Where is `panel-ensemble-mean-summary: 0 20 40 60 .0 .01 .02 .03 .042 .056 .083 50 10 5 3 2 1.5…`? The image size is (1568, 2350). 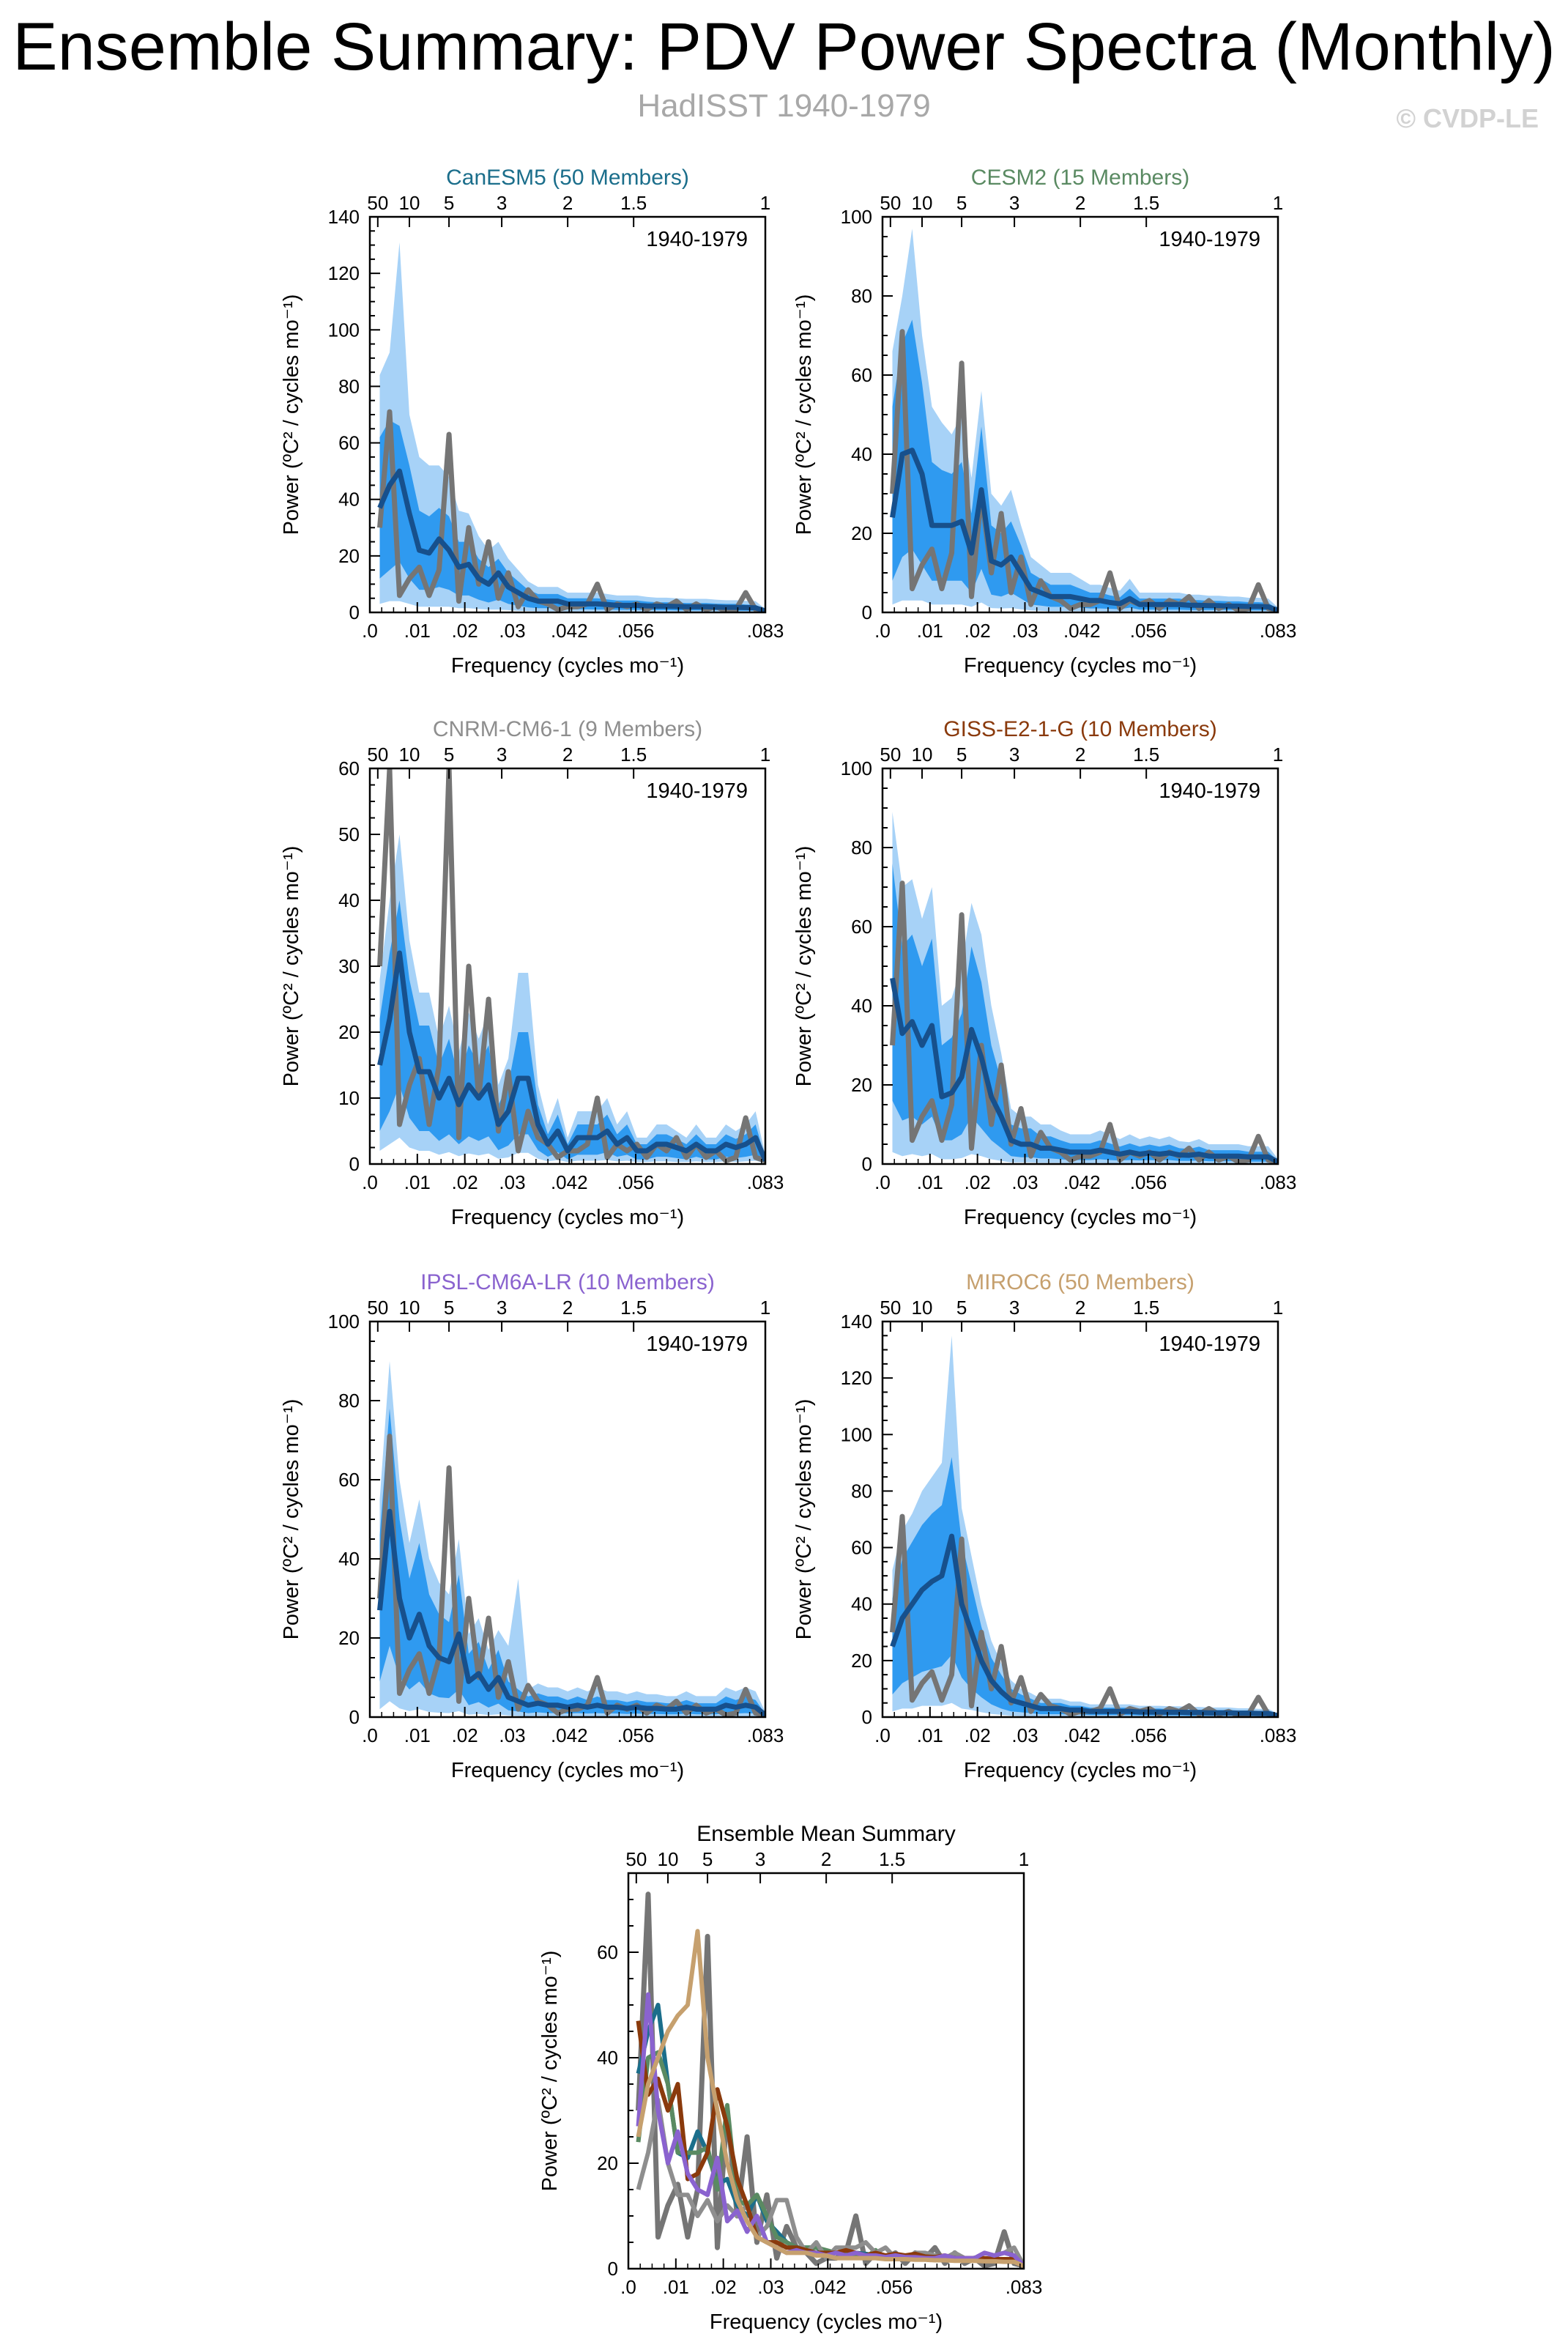 panel-ensemble-mean-summary: 0 20 40 60 .0 .01 .02 .03 .042 .056 .083 50 10 5 3 2 1.5… is located at coordinates (790, 2078).